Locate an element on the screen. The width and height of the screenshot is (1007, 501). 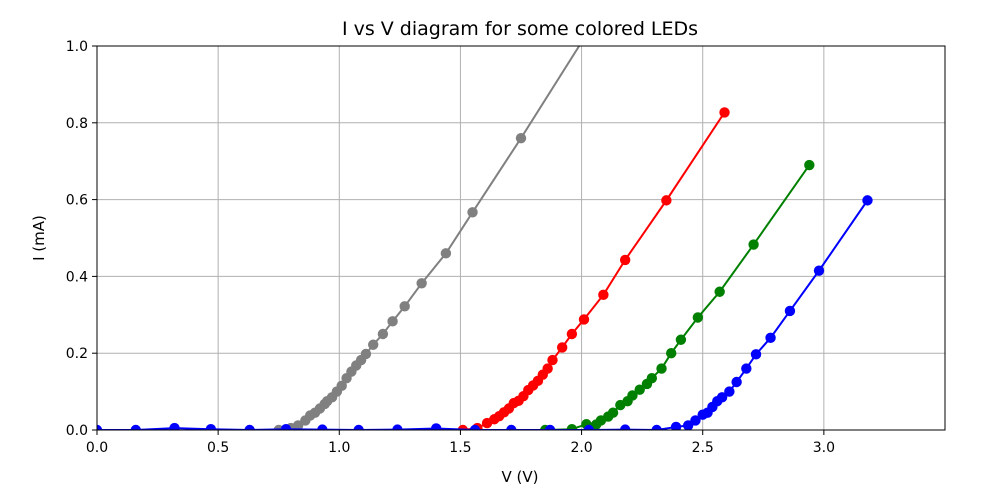
y-tick-label-0: 0.0 is located at coordinates (77, 431).